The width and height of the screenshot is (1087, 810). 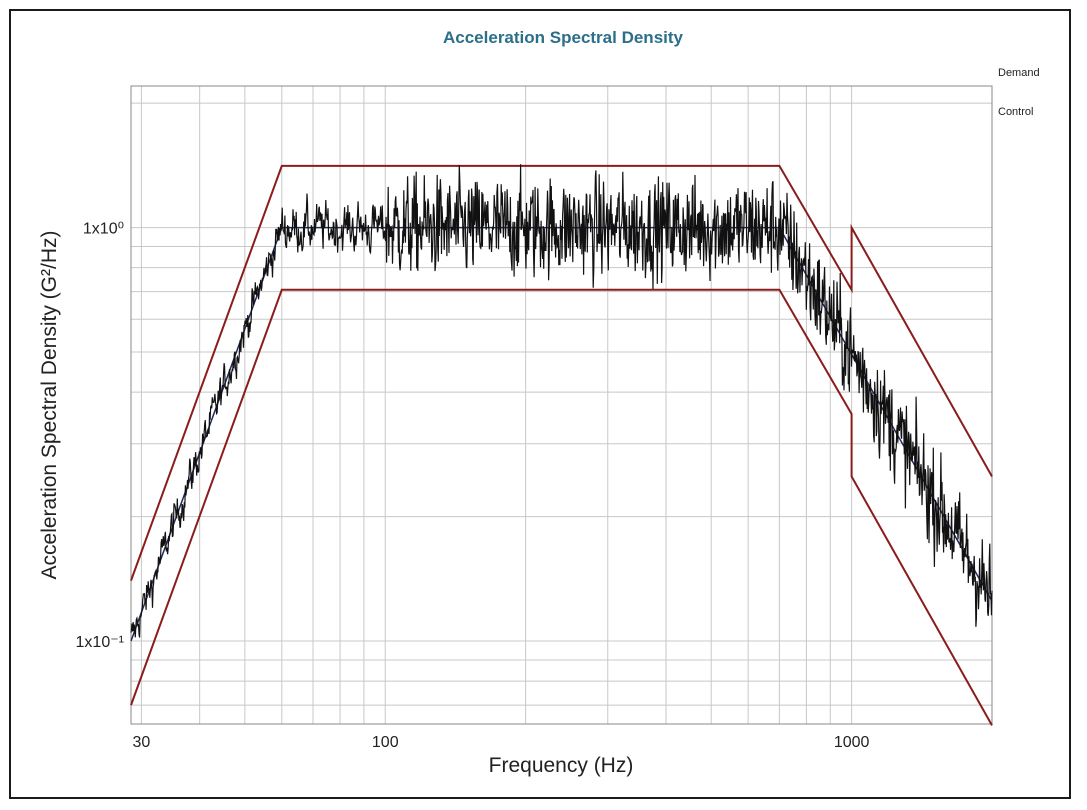 I want to click on y-axis-label: Acceleration Spectral Density (G²/Hz), so click(x=49, y=405).